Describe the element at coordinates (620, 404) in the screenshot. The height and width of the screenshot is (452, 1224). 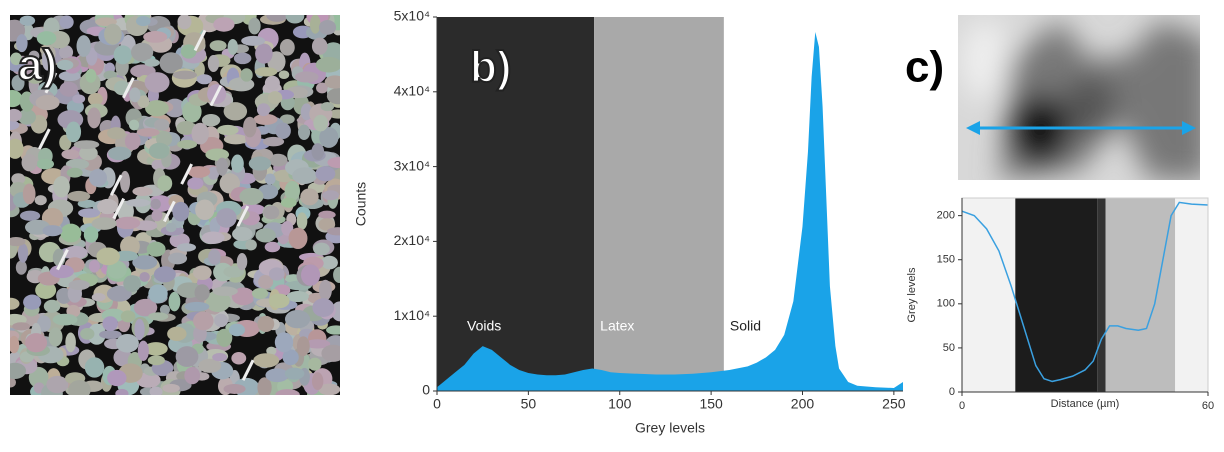
I see `x-tick-label: 100` at that location.